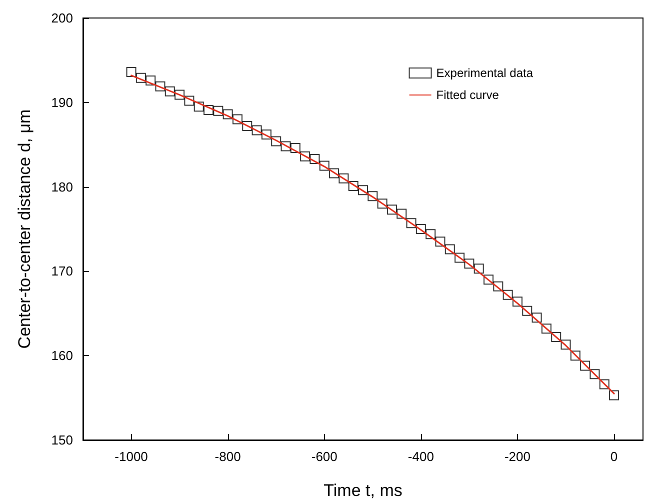 The image size is (658, 504). Describe the element at coordinates (24, 229) in the screenshot. I see `y-axis-title: Center-to-center distance d, μm` at that location.